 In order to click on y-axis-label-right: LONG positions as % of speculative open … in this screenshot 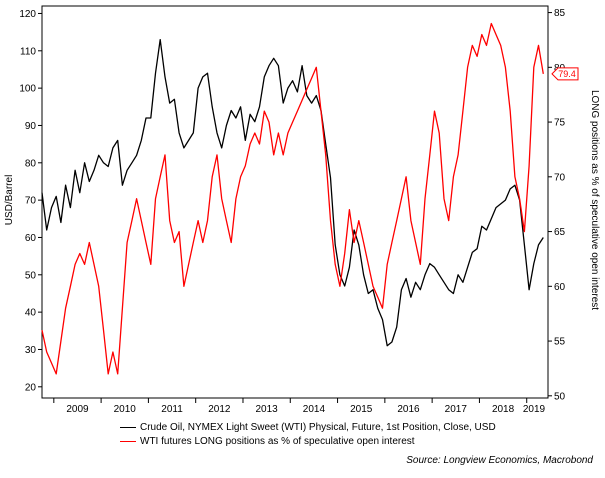, I will do `click(594, 200)`.